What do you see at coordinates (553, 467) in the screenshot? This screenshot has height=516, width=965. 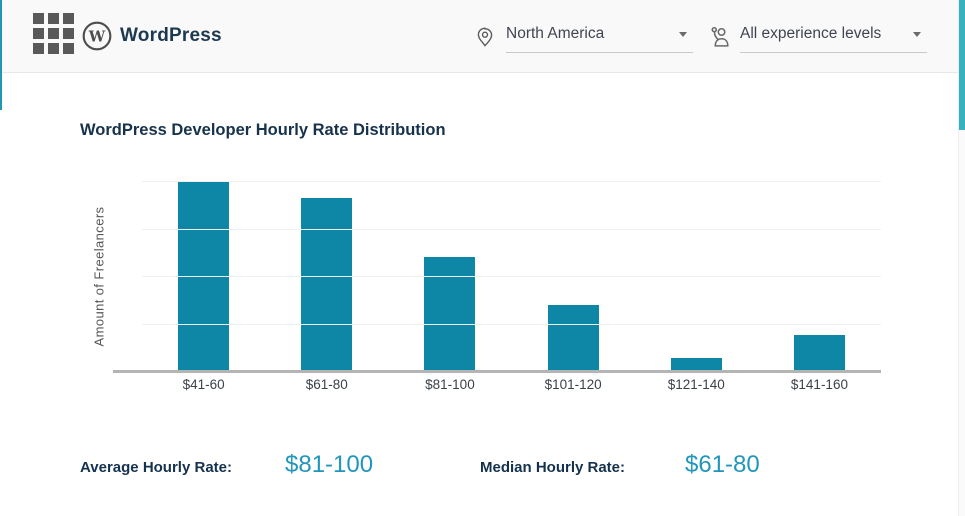 I see `median-rate-label: Median Hourly Rate:` at bounding box center [553, 467].